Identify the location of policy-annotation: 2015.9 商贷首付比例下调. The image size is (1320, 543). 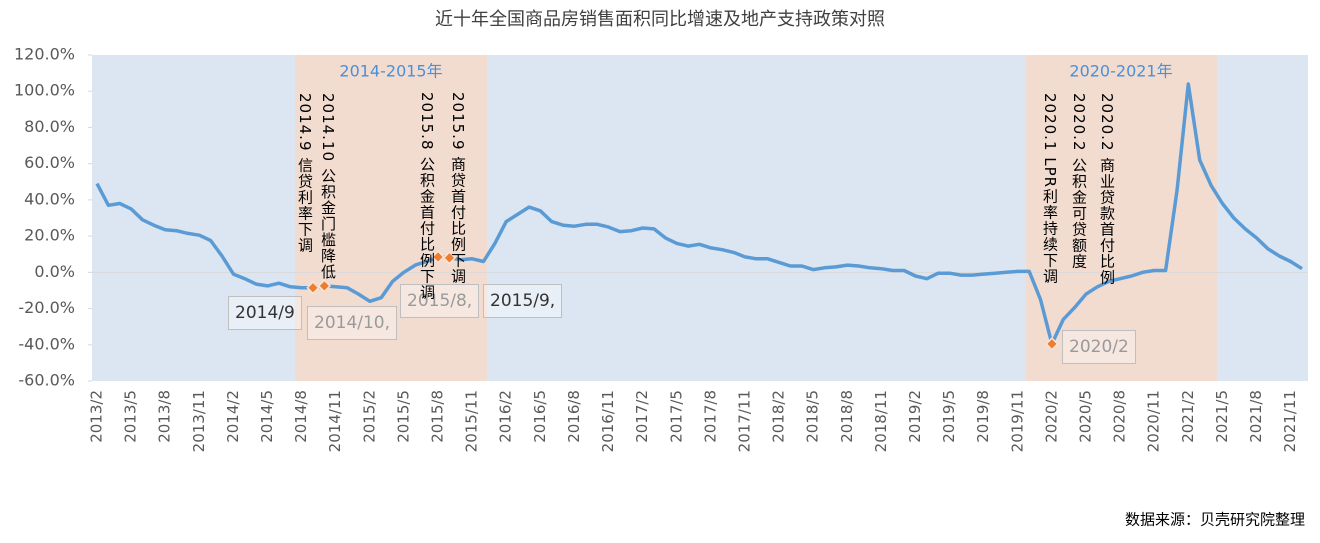
(458, 188).